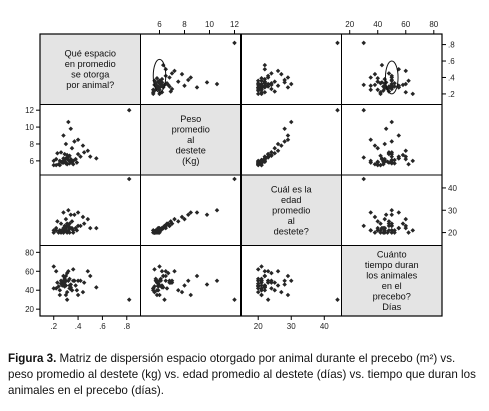 Image resolution: width=489 pixels, height=411 pixels. I want to click on top-axis-tick-label-c1-0: 6, so click(159, 24).